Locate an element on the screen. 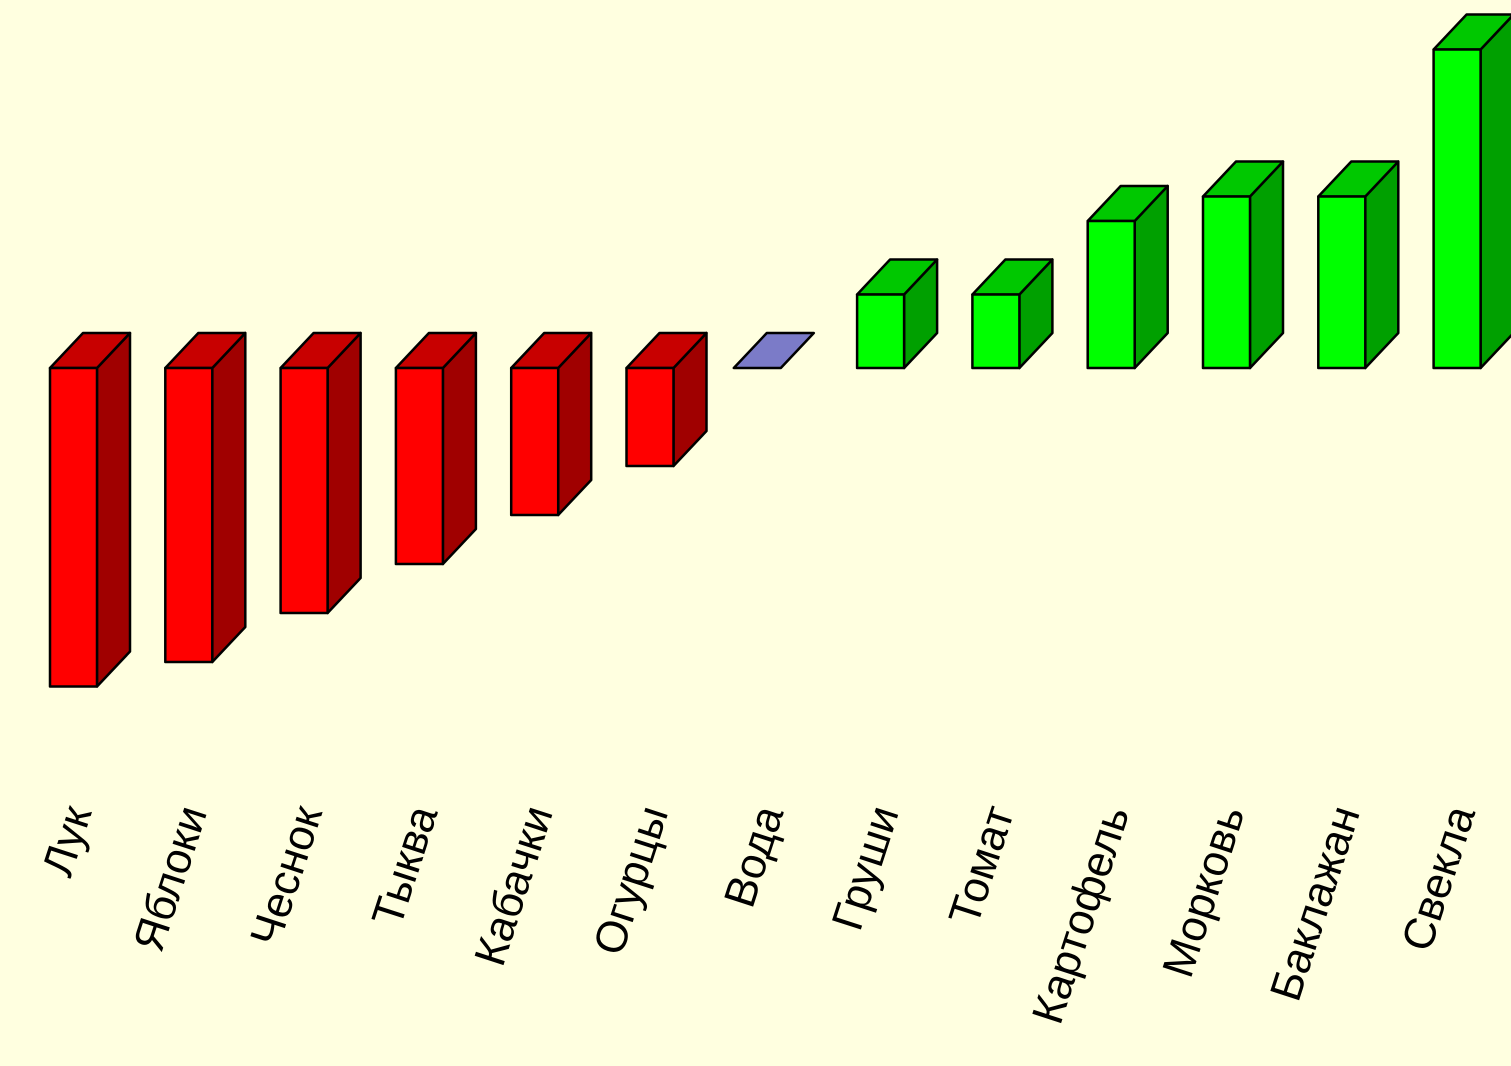 The width and height of the screenshot is (1511, 1066). category-label: Огурцы is located at coordinates (631, 880).